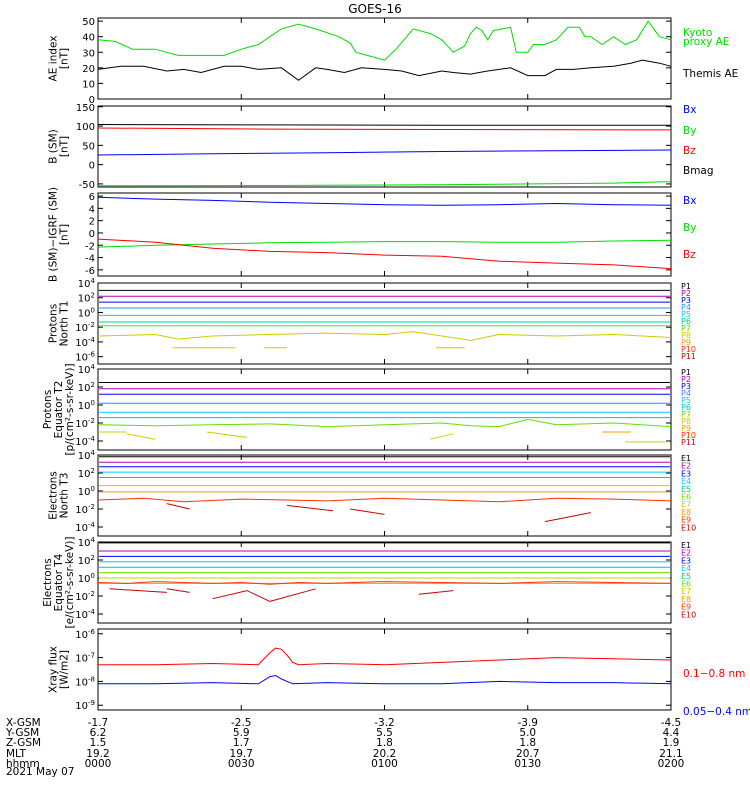 The width and height of the screenshot is (750, 800). What do you see at coordinates (384, 764) in the screenshot?
I see `x-row-value: 0100` at bounding box center [384, 764].